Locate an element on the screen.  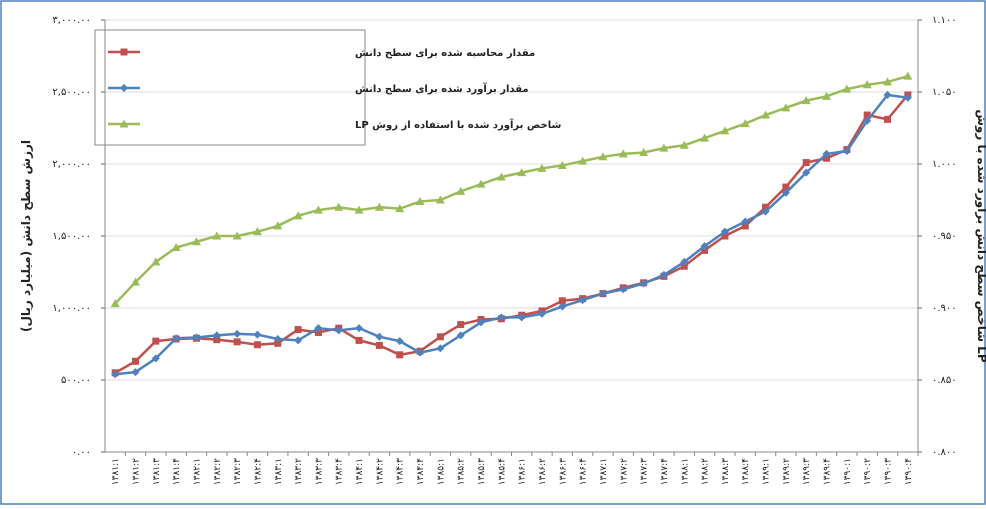
x-tick-label: ۱۳۸۳:۴ is located at coordinates (340, 471).